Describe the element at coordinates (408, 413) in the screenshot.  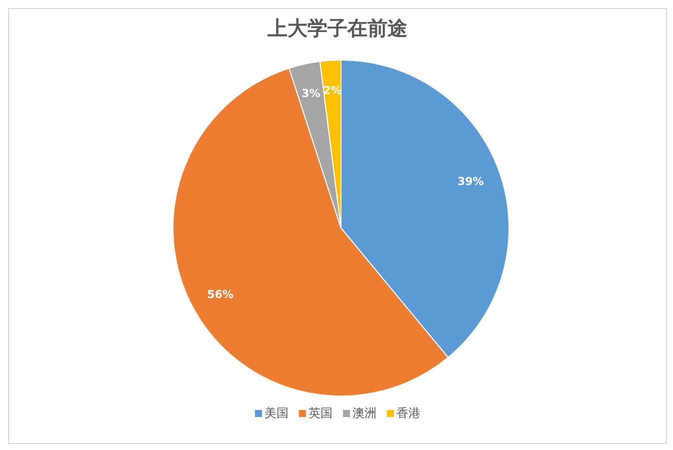
I see `legend-label: 香港` at that location.